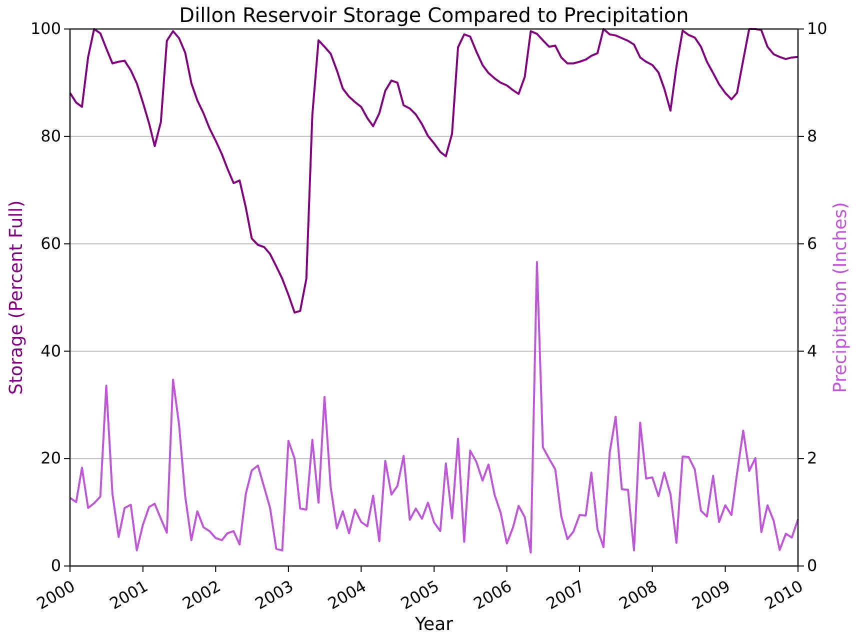  Describe the element at coordinates (50, 243) in the screenshot. I see `y-tick-label: 60` at that location.